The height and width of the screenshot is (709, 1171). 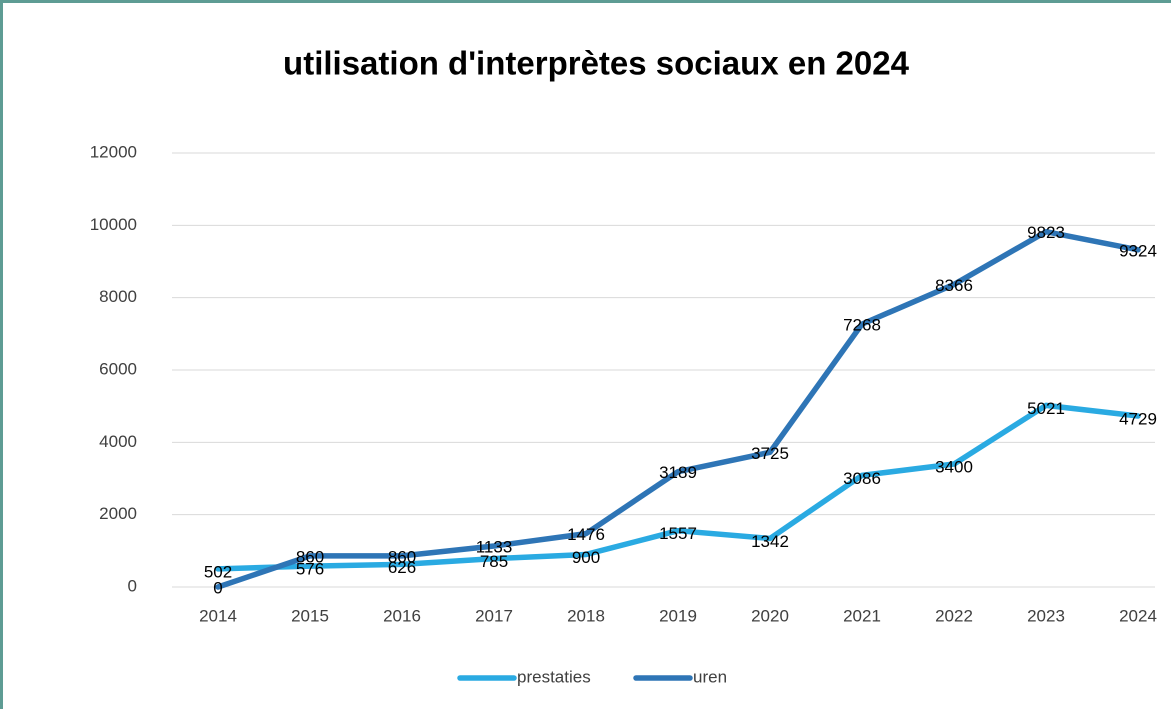 I want to click on data-label: 3086, so click(x=862, y=478).